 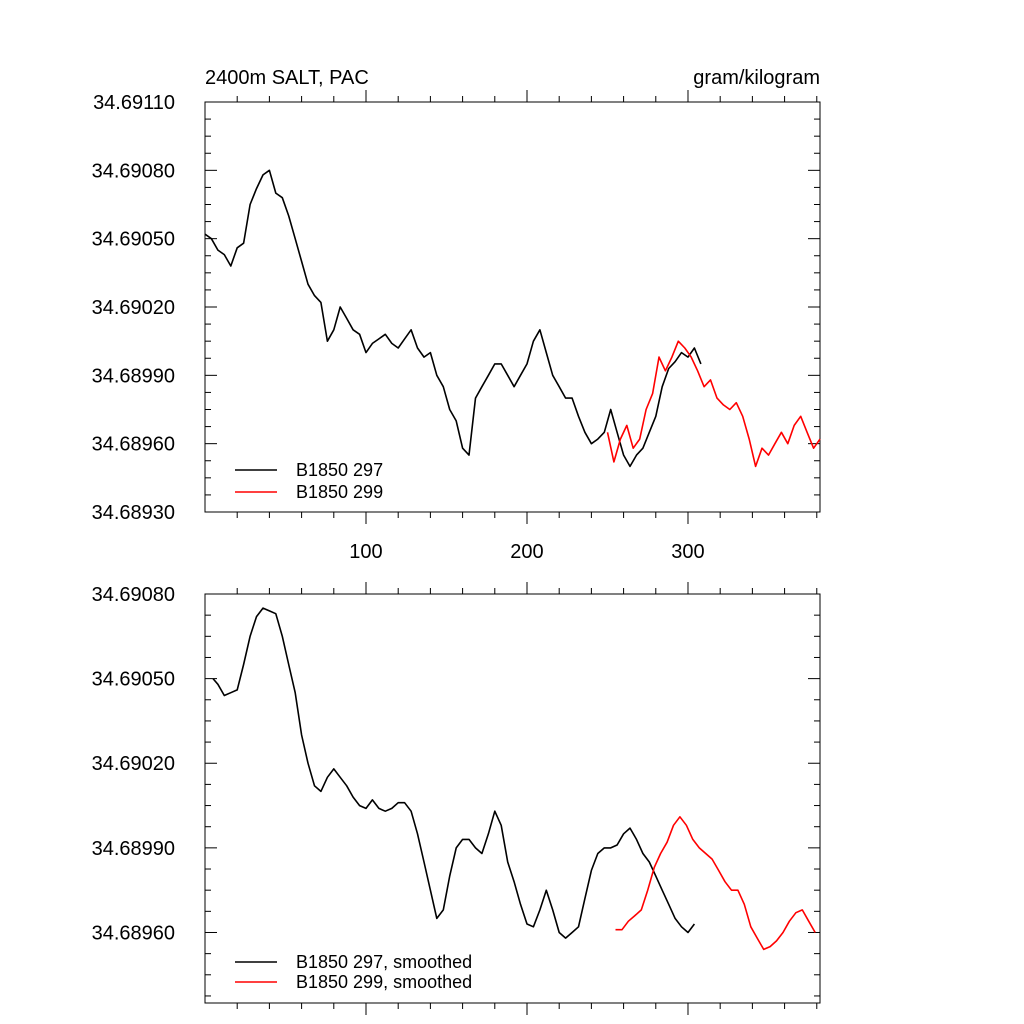 What do you see at coordinates (287, 78) in the screenshot?
I see `chart-title: 2400m SALT, PAC` at bounding box center [287, 78].